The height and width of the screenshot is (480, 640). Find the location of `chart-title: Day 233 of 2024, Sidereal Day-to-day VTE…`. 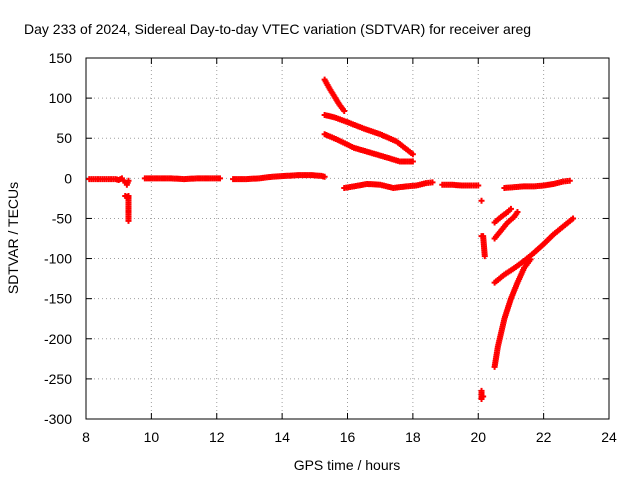

chart-title: Day 233 of 2024, Sidereal Day-to-day VTE… is located at coordinates (277, 29).